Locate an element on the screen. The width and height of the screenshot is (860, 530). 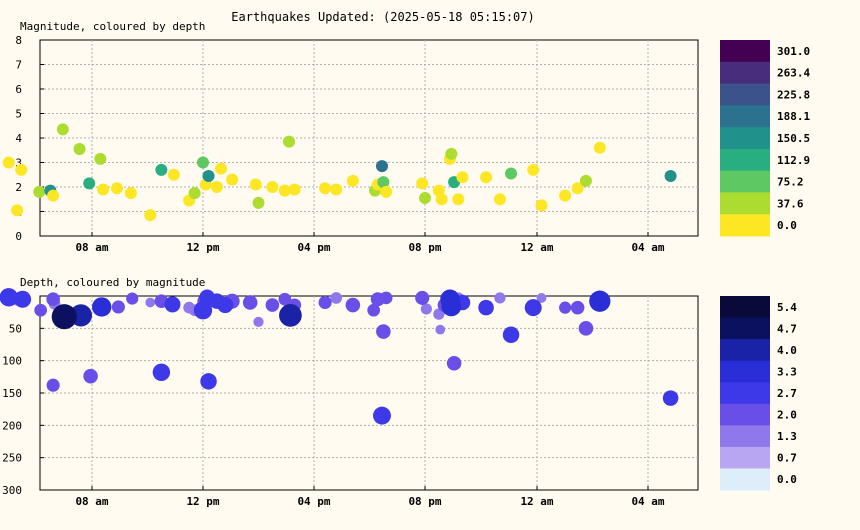
colorbar-label: 37.6 is located at coordinates (790, 203).